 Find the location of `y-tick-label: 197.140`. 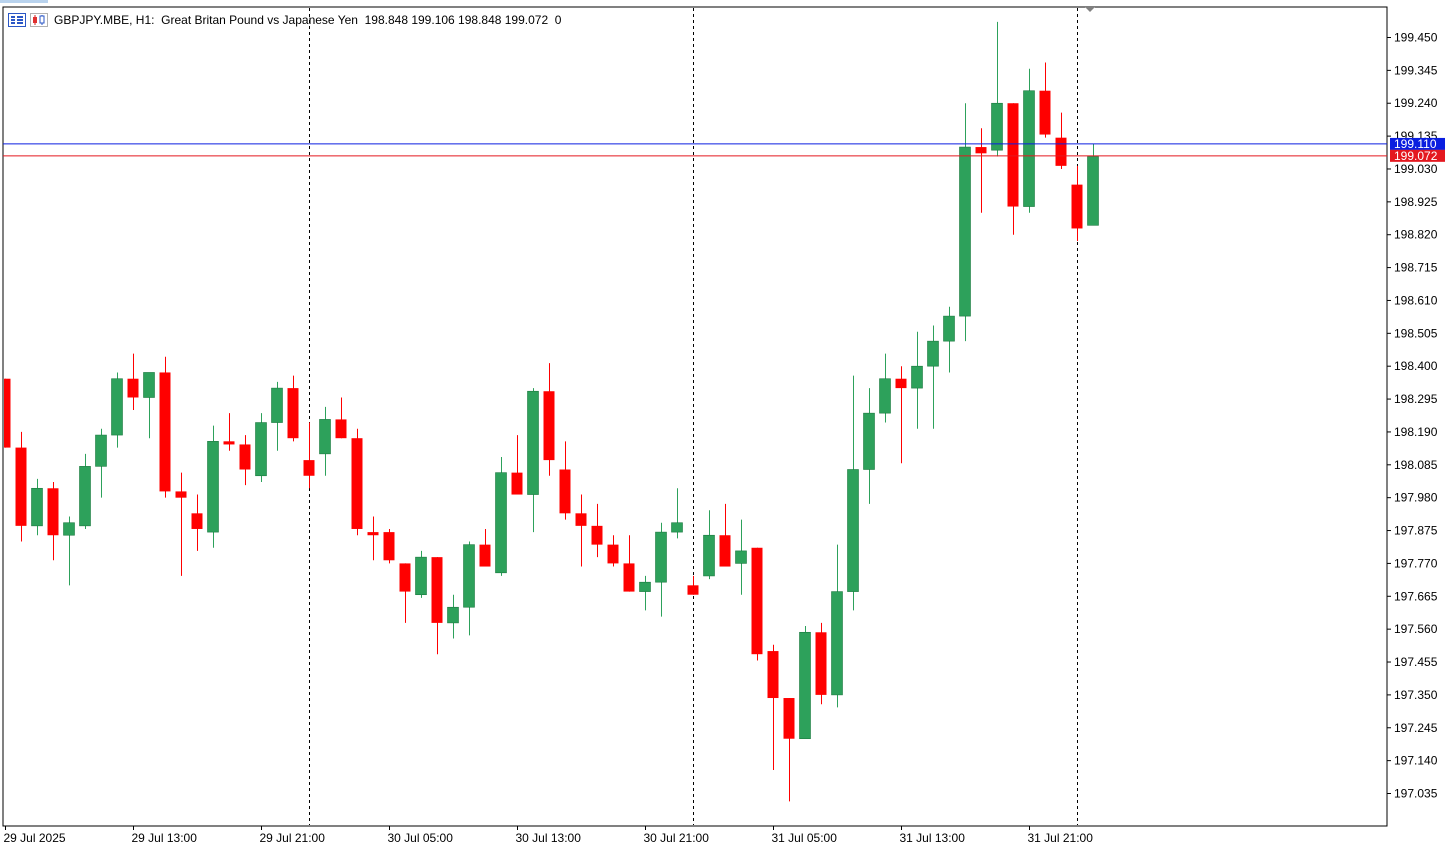

y-tick-label: 197.140 is located at coordinates (1416, 761).